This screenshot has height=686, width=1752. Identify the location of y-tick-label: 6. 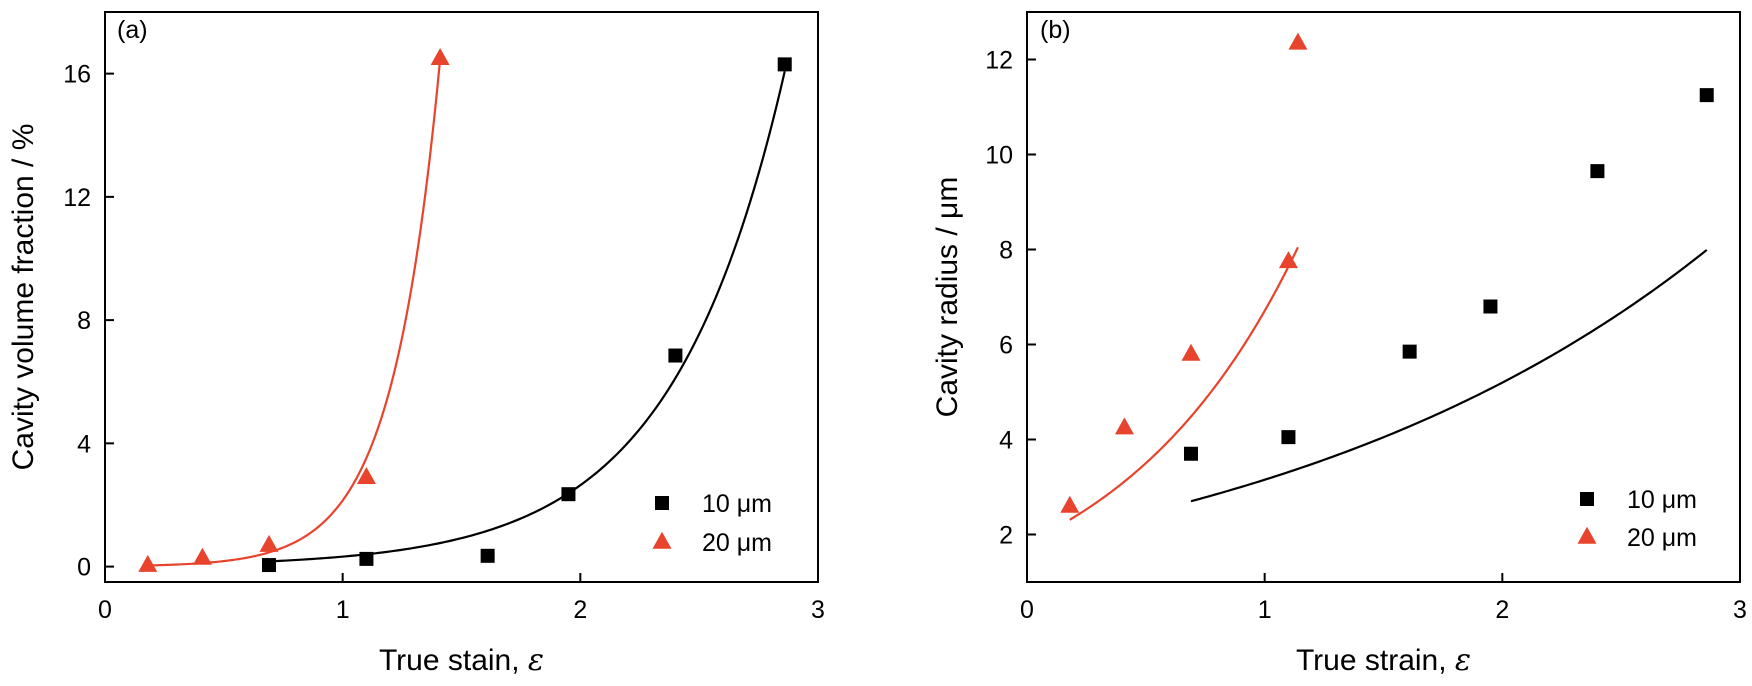
(1006, 346).